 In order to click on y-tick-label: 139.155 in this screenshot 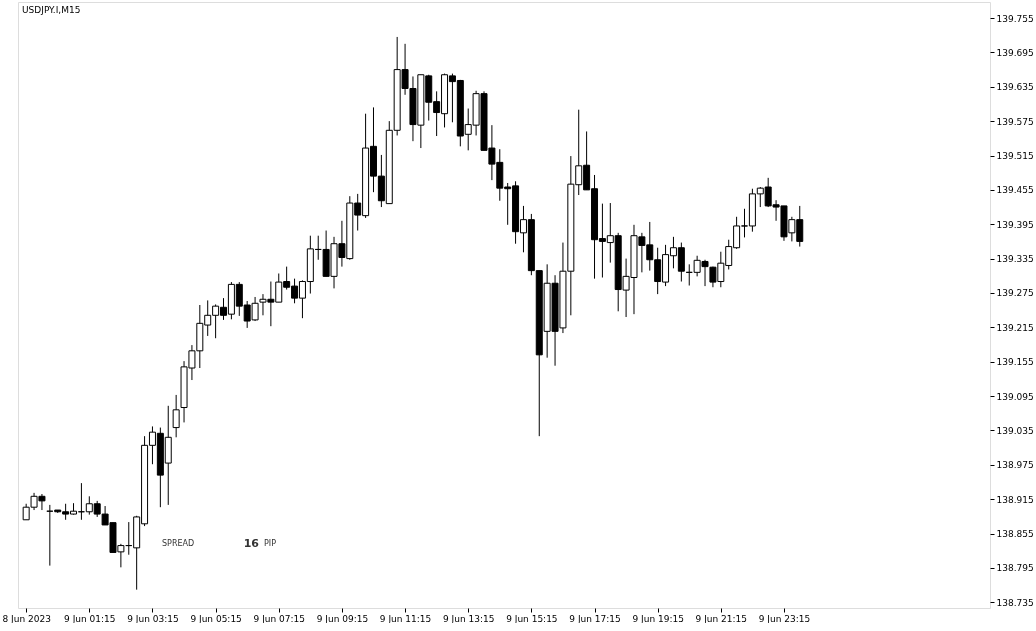, I will do `click(1015, 362)`.